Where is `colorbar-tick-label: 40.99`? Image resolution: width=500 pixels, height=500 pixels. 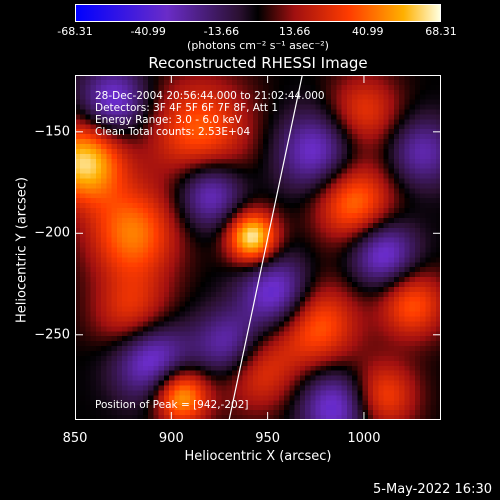
colorbar-tick-label: 40.99 is located at coordinates (368, 31).